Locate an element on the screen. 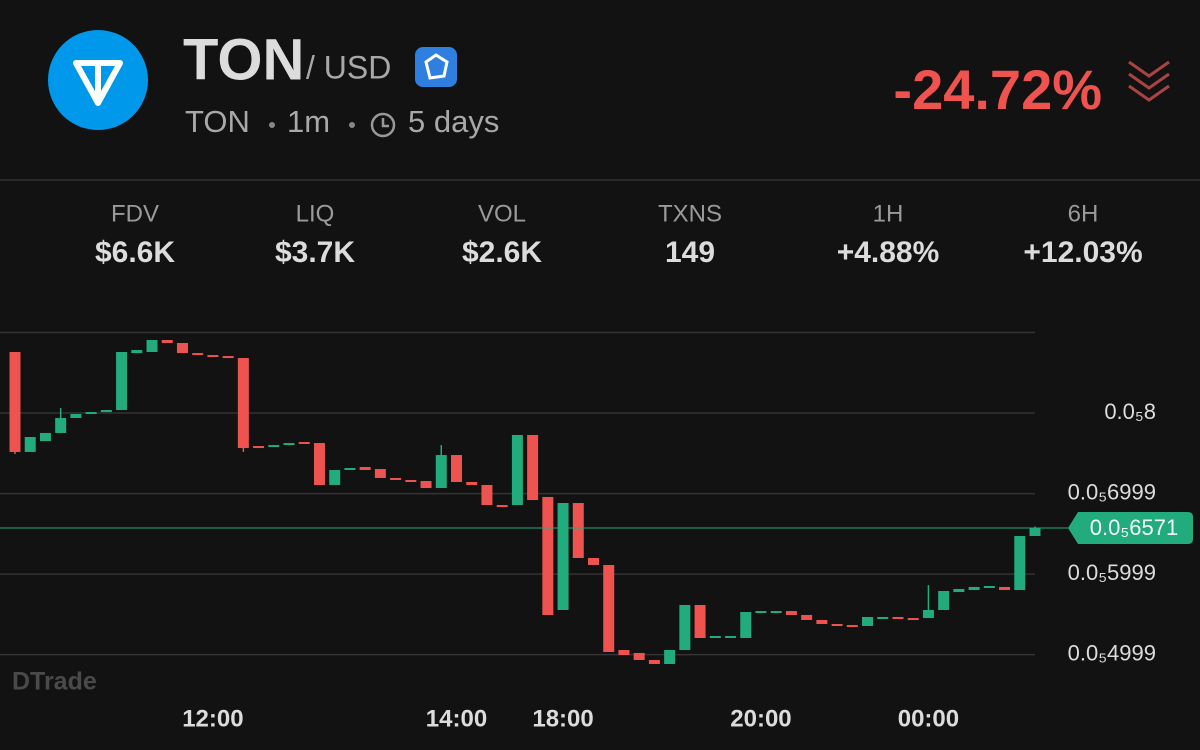  down-chevrons is located at coordinates (1149, 81).